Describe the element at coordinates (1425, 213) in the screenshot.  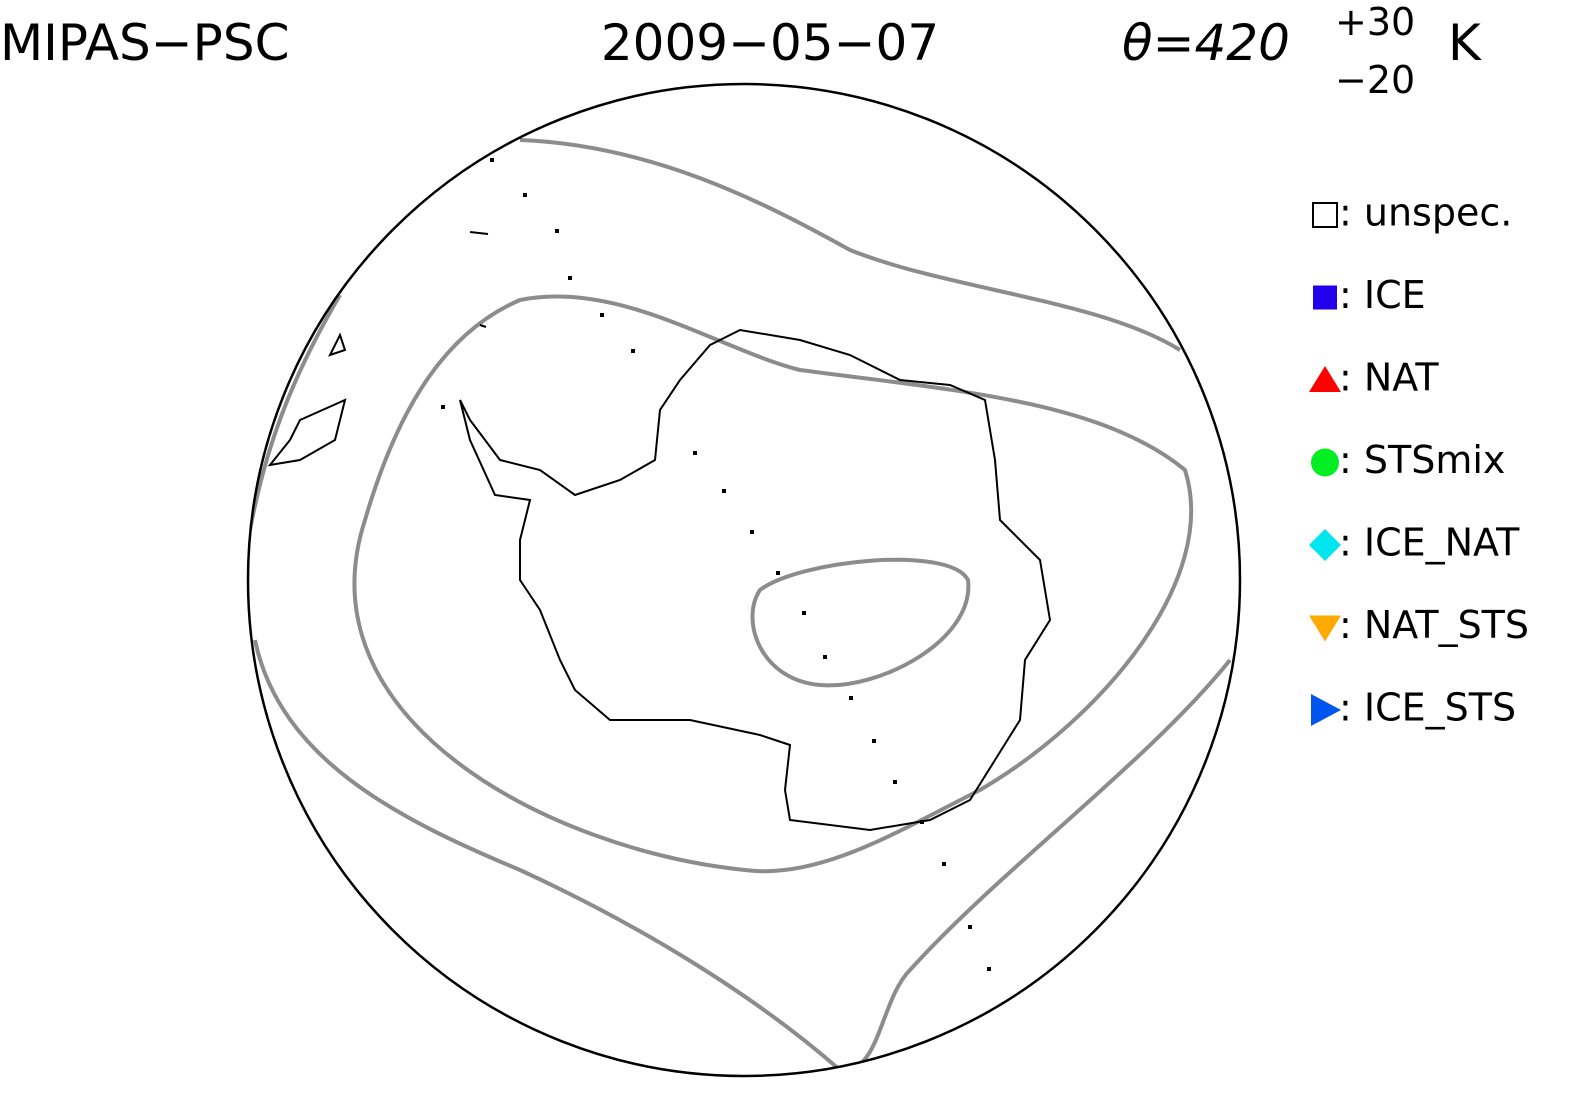
I see `legend-label: : unspec.` at that location.